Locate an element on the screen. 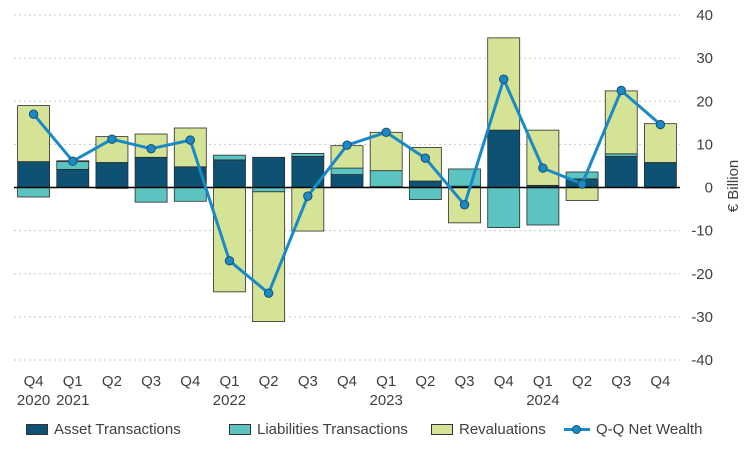 The width and height of the screenshot is (756, 450). x-tick-year: 2020 is located at coordinates (33, 400).